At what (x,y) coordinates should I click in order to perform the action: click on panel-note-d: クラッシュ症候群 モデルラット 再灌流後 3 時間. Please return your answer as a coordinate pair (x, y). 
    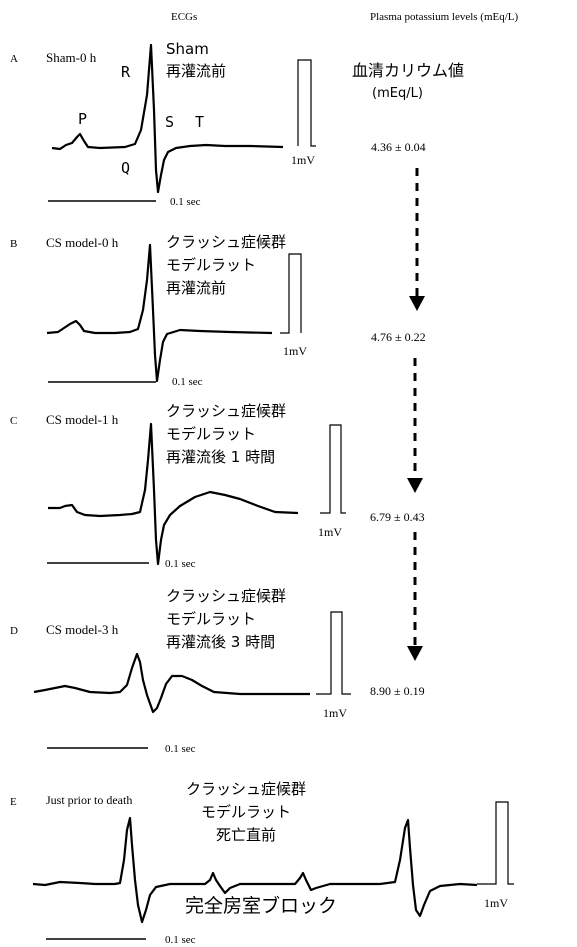
    Looking at the image, I should click on (226, 619).